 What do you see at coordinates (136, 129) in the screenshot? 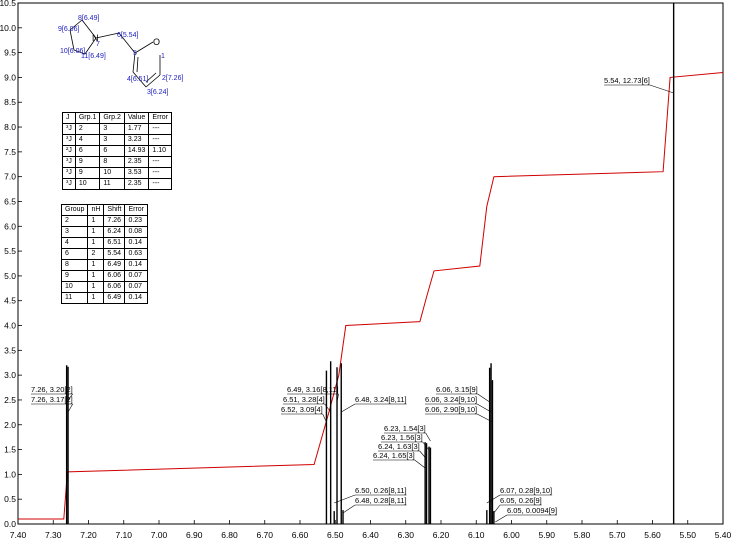
I see `table-cell: 1.77` at bounding box center [136, 129].